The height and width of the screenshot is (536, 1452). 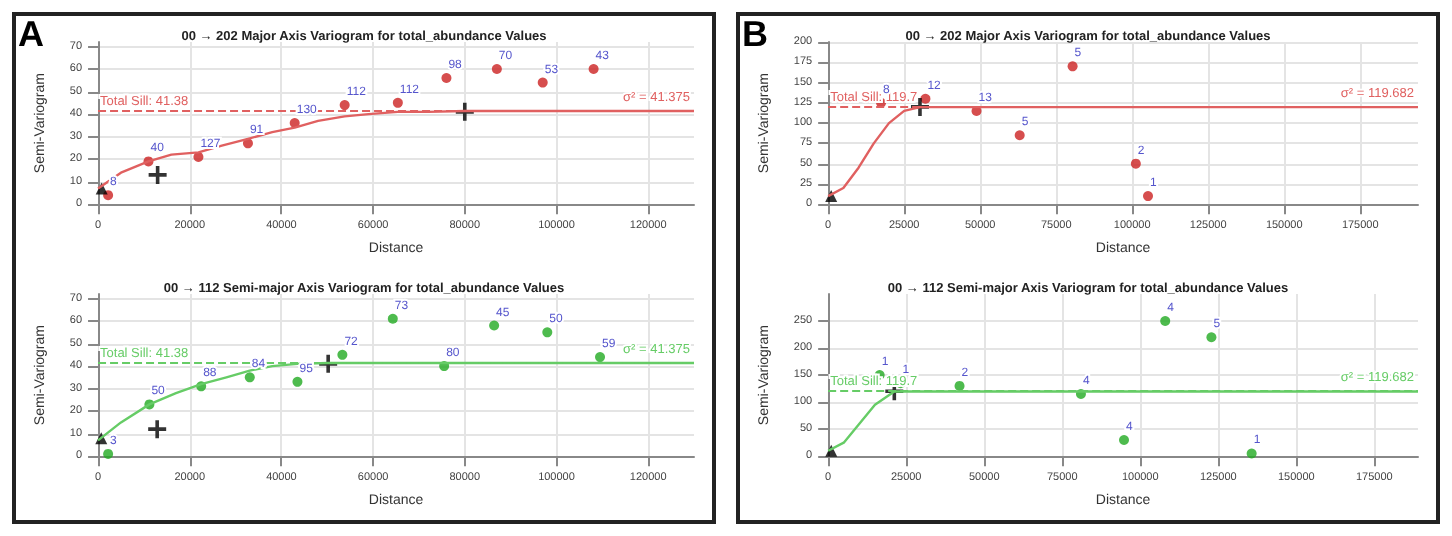 I want to click on text: A, so click(x=31, y=34).